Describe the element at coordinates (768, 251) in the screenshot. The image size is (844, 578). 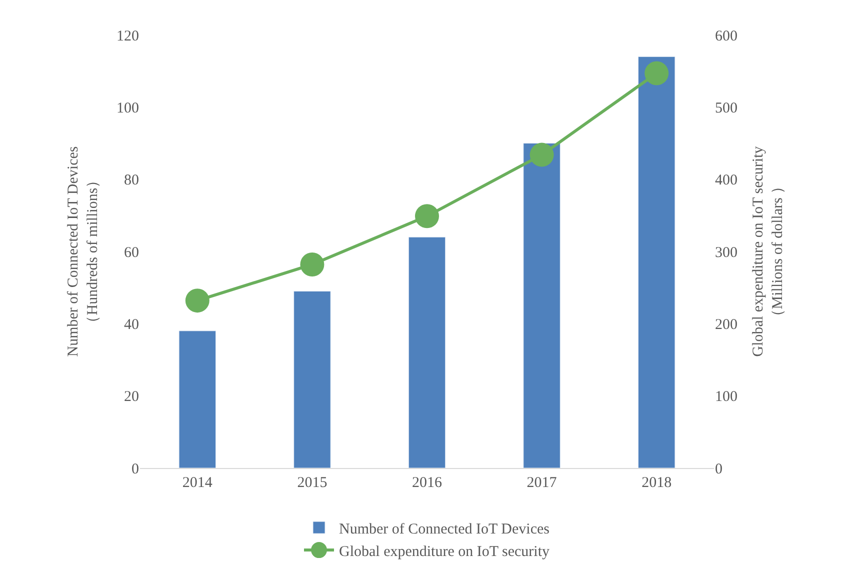
I see `y2-axis-title: Global expenditure on IoT security （Millions of dollars ）` at that location.